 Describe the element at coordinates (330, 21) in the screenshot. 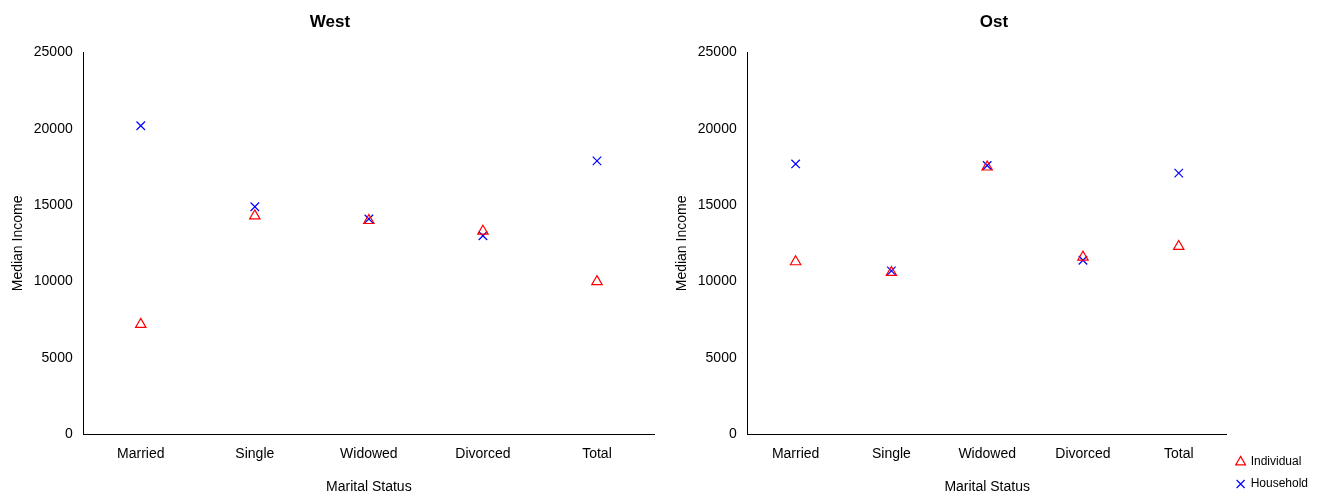

I see `chart-title: West` at that location.